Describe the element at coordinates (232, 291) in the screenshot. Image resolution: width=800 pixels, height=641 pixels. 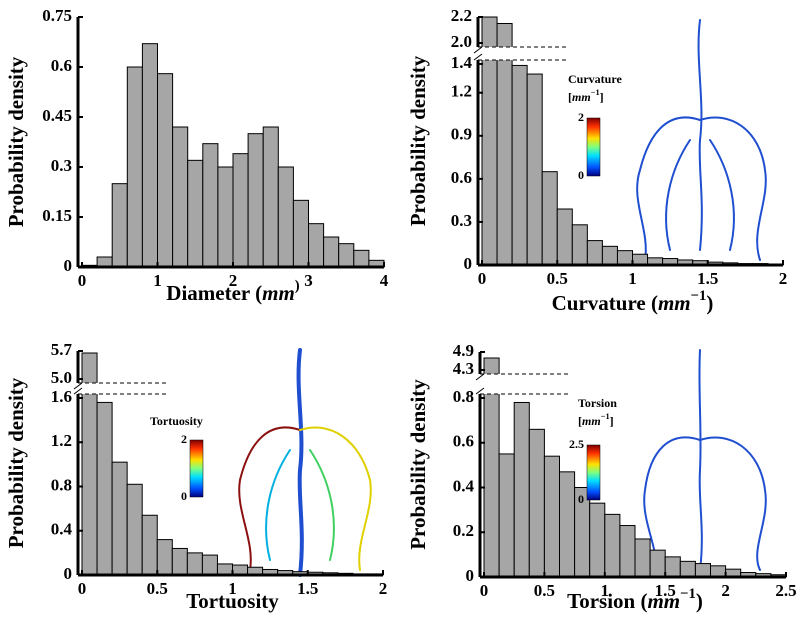
I see `x-axis-label: Diameter (mm)` at that location.